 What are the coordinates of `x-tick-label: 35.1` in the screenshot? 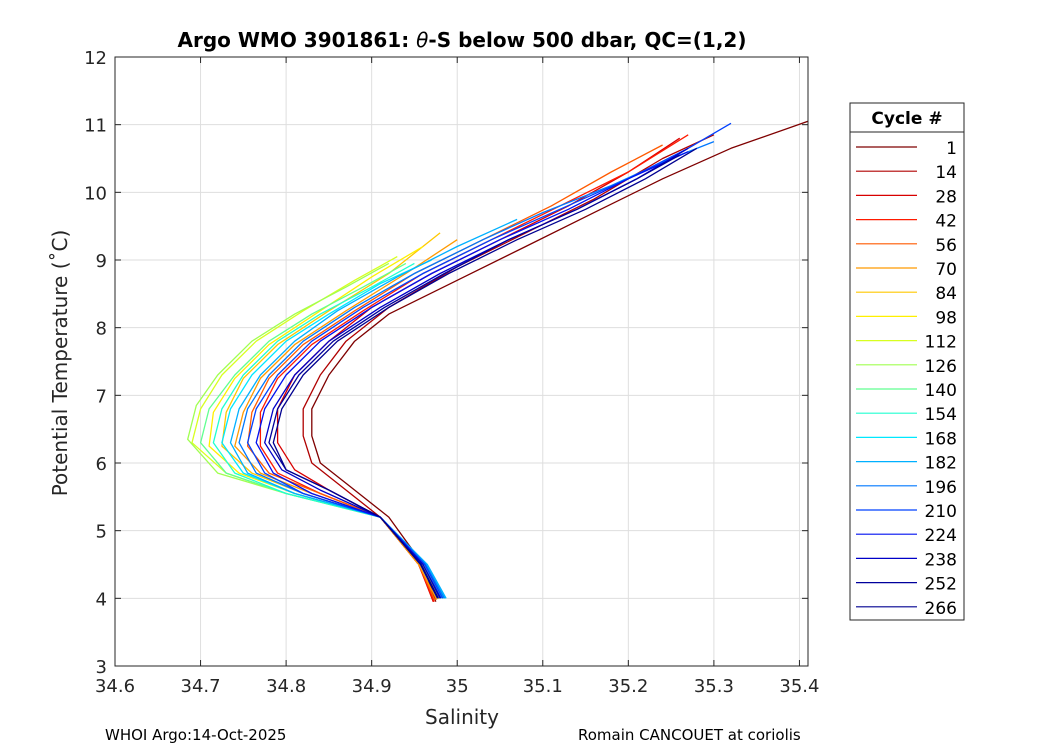 It's located at (543, 686).